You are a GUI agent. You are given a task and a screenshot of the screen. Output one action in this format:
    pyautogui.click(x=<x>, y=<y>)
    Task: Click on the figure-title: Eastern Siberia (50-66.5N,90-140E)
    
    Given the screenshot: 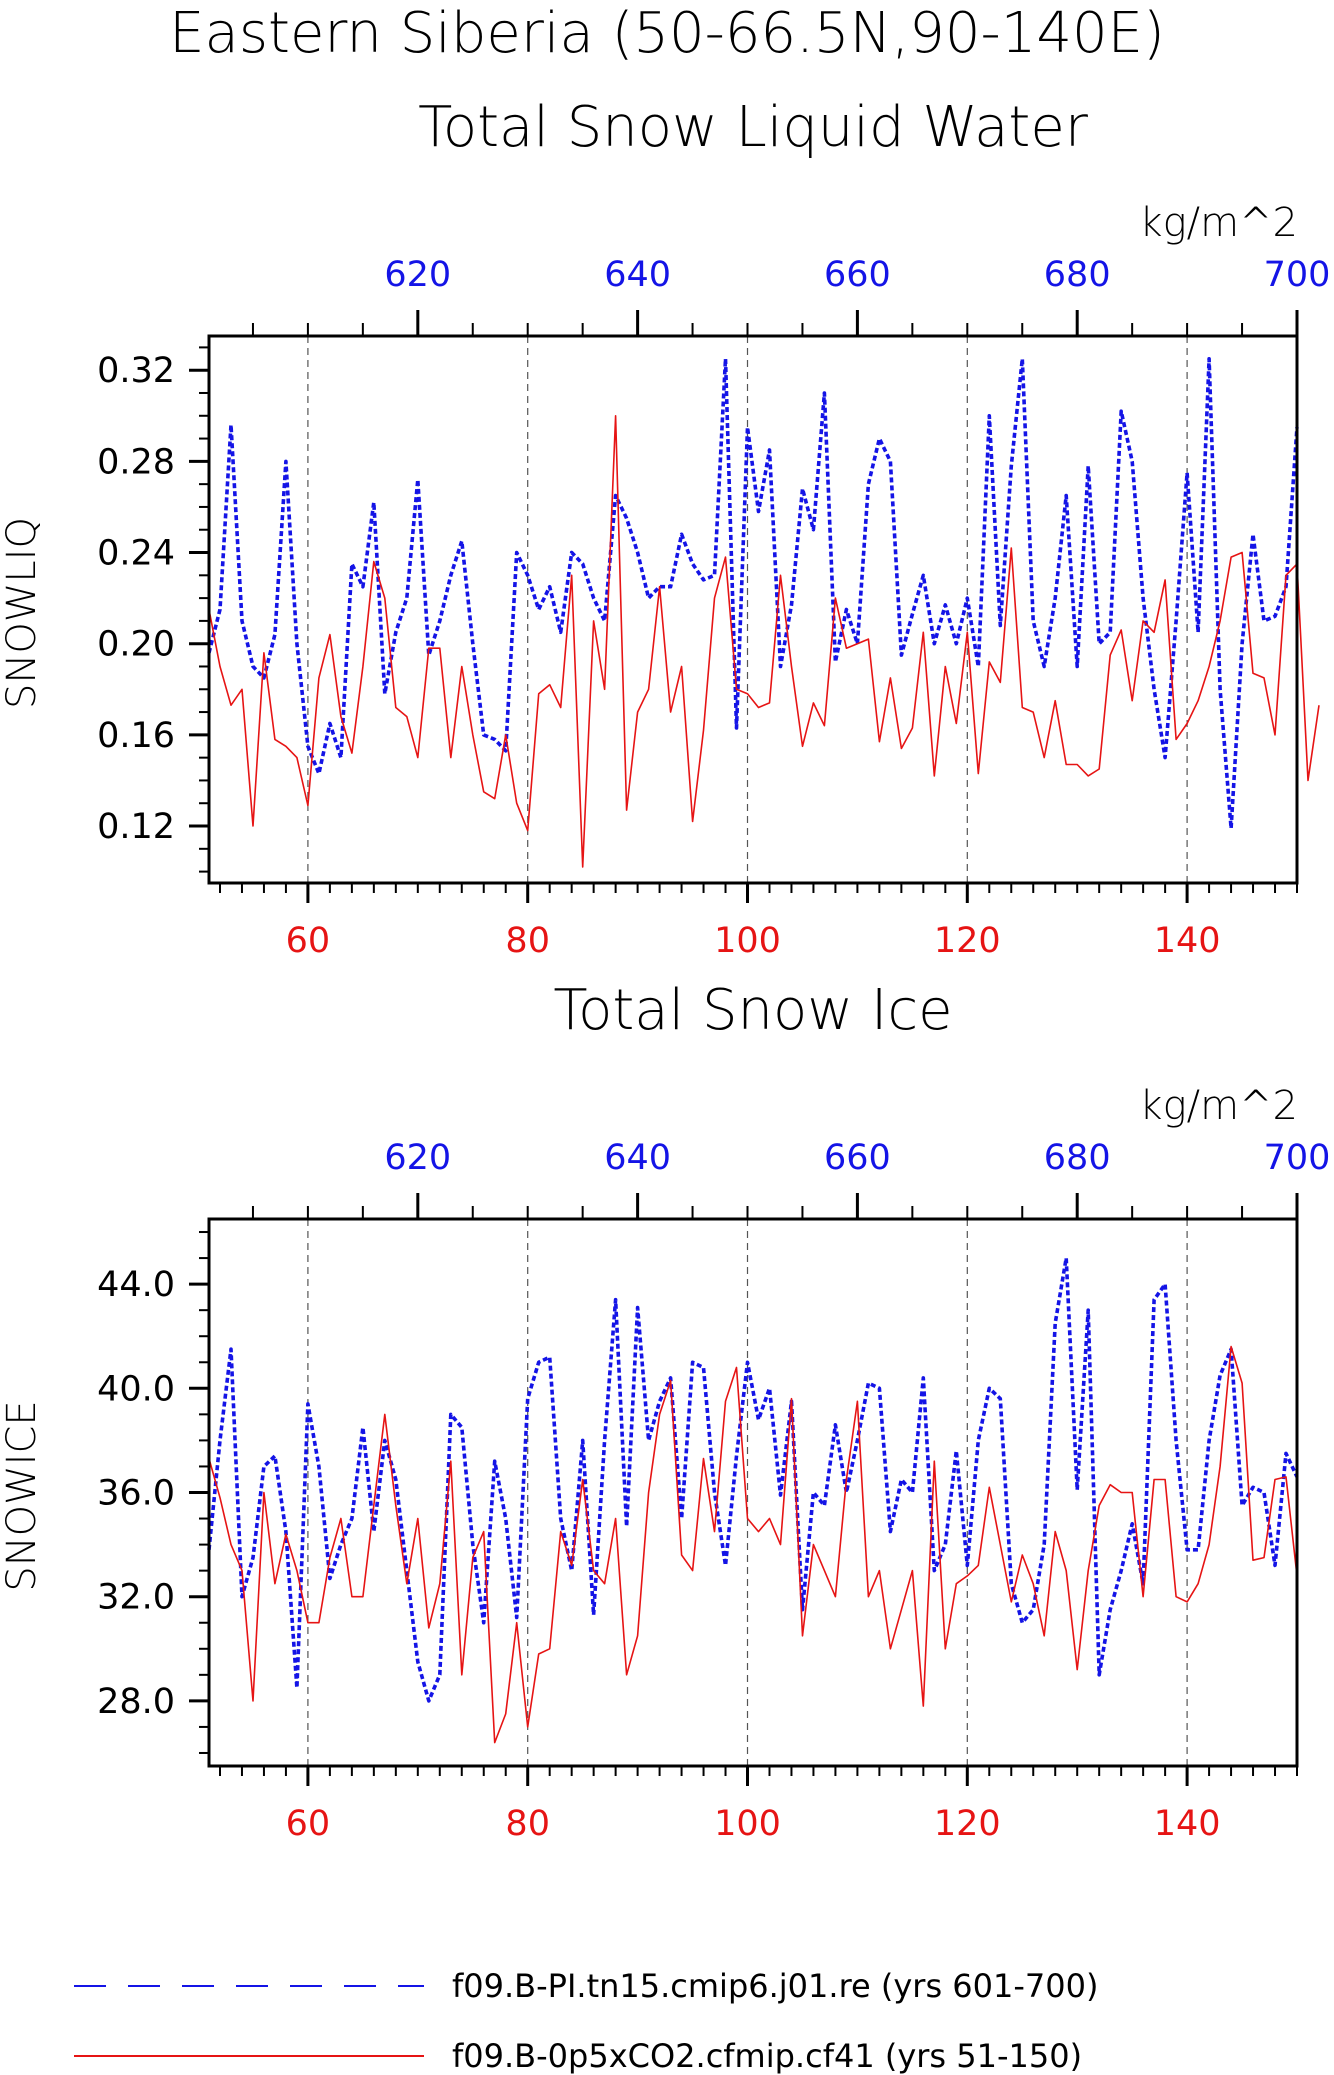 What is the action you would take?
    pyautogui.click(x=667, y=33)
    